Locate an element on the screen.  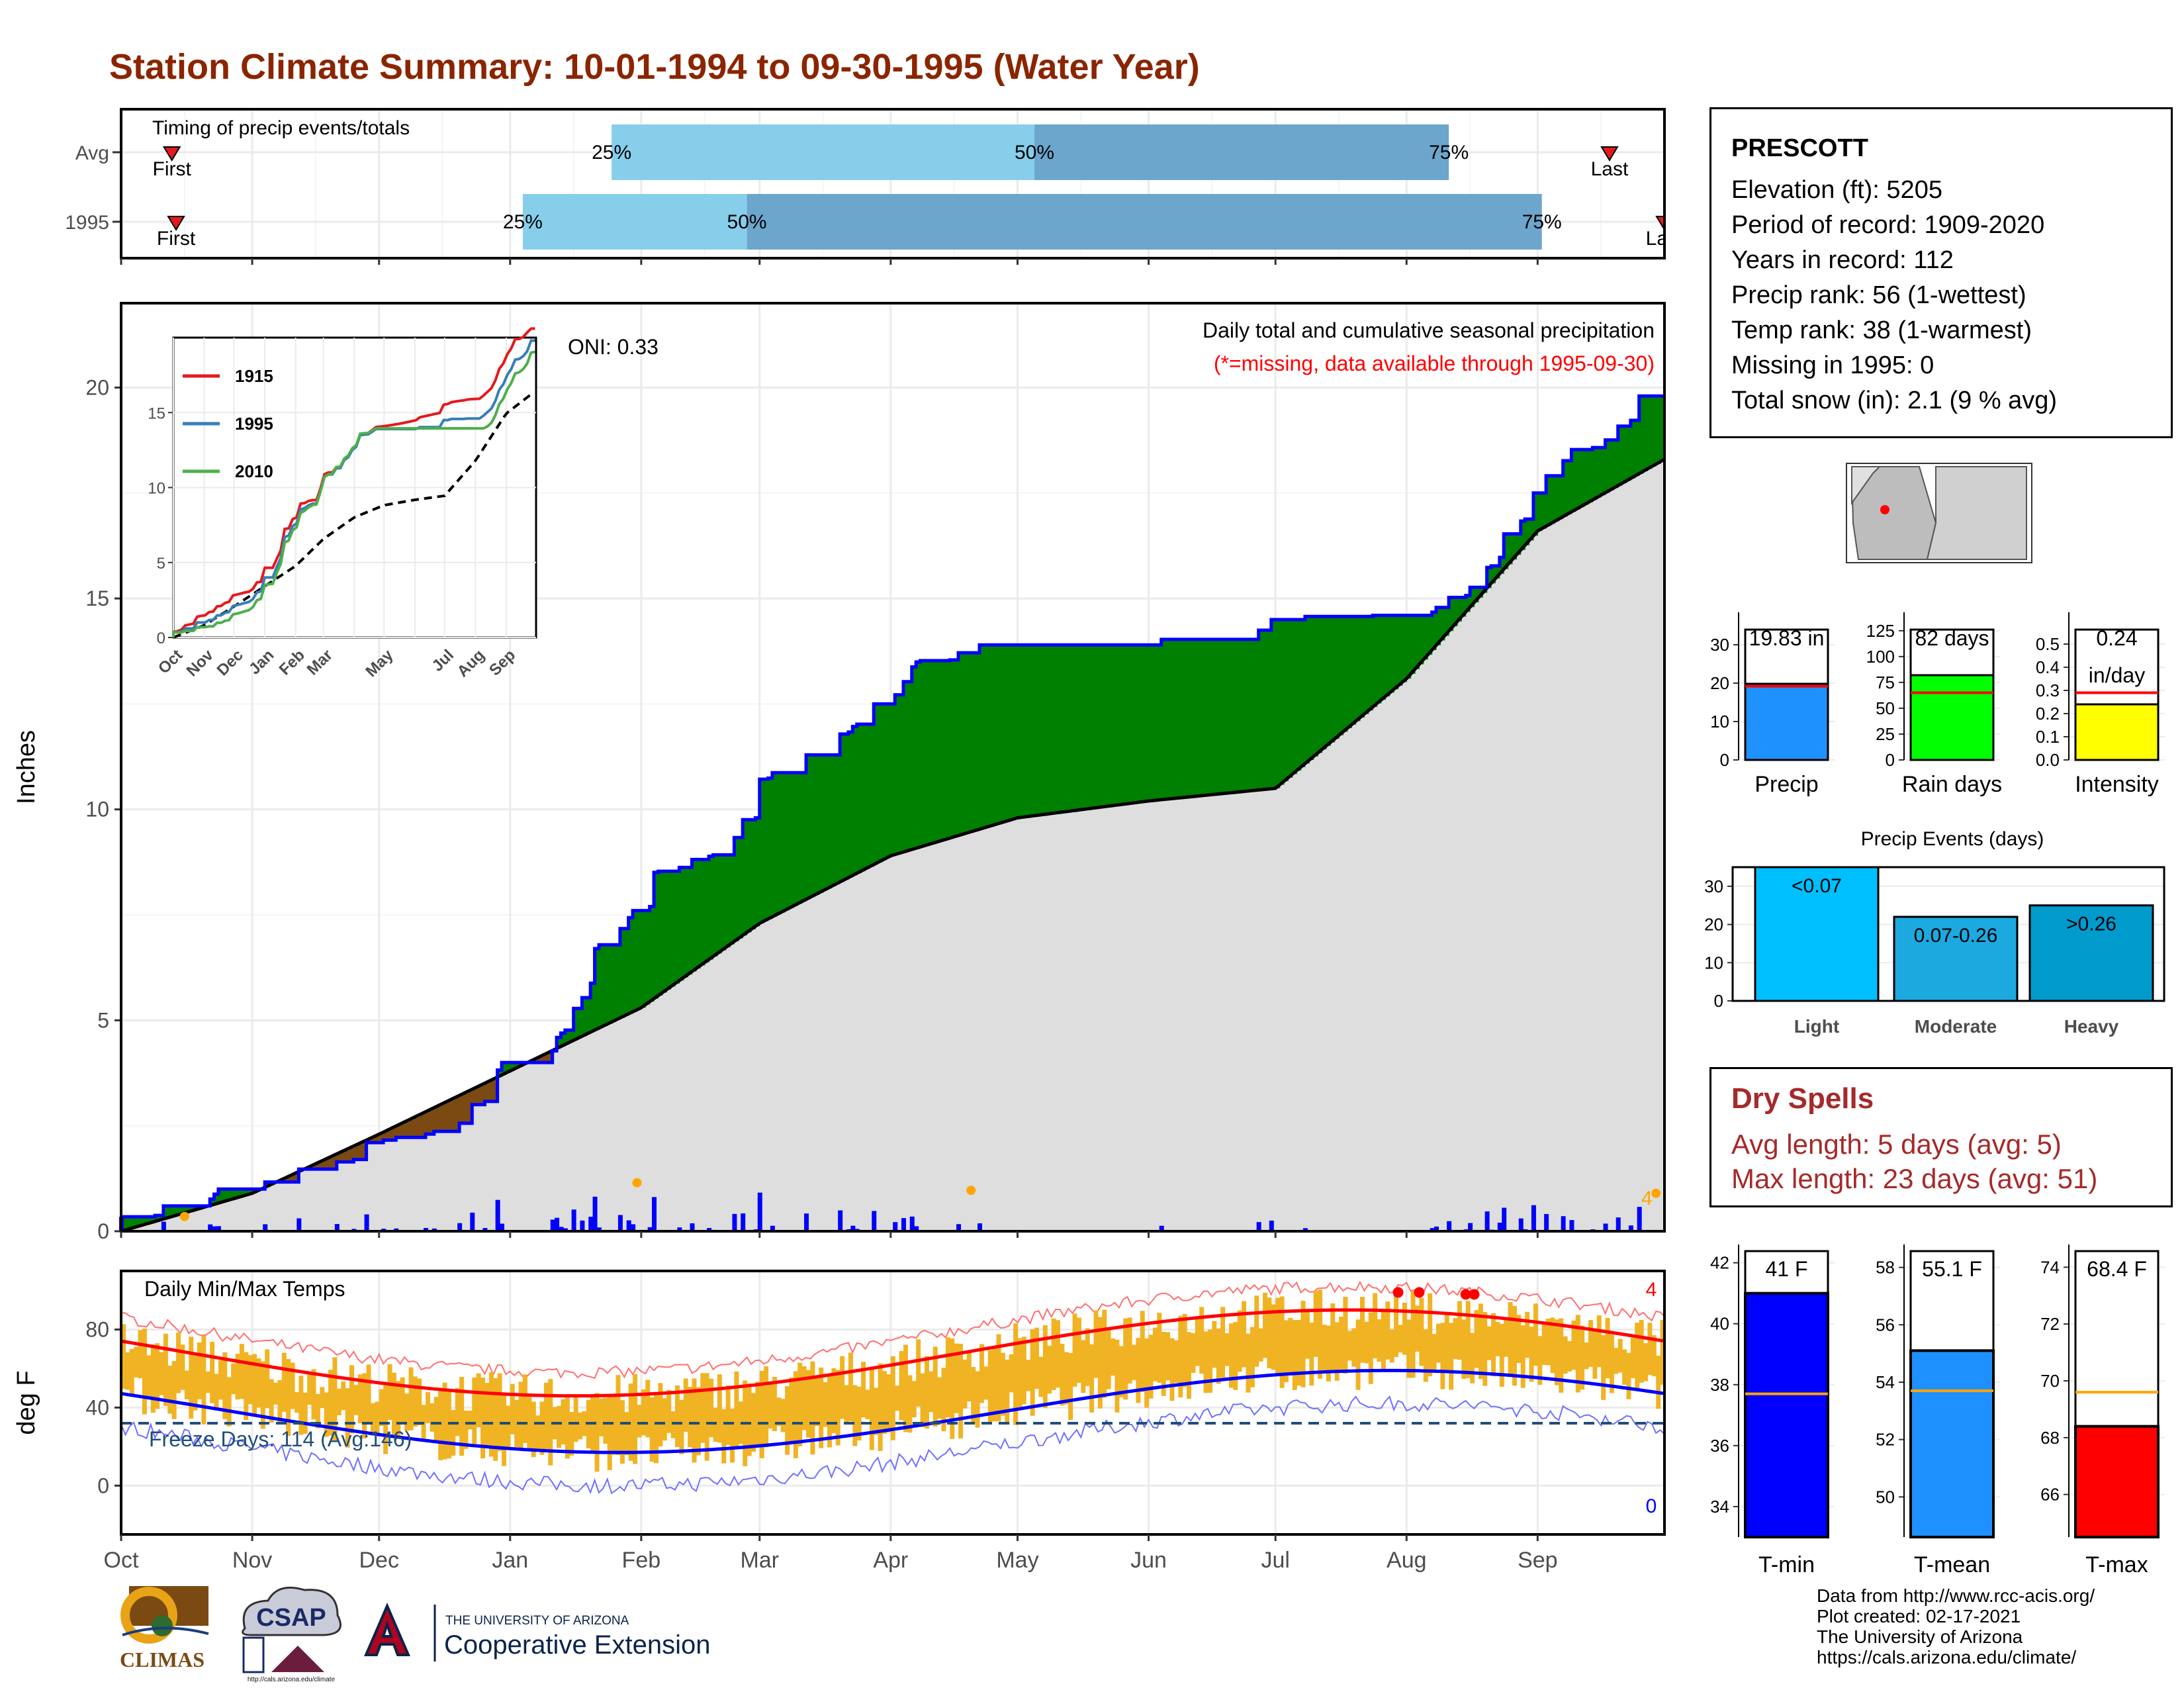
event-bar-label: <0.07 is located at coordinates (1817, 886).